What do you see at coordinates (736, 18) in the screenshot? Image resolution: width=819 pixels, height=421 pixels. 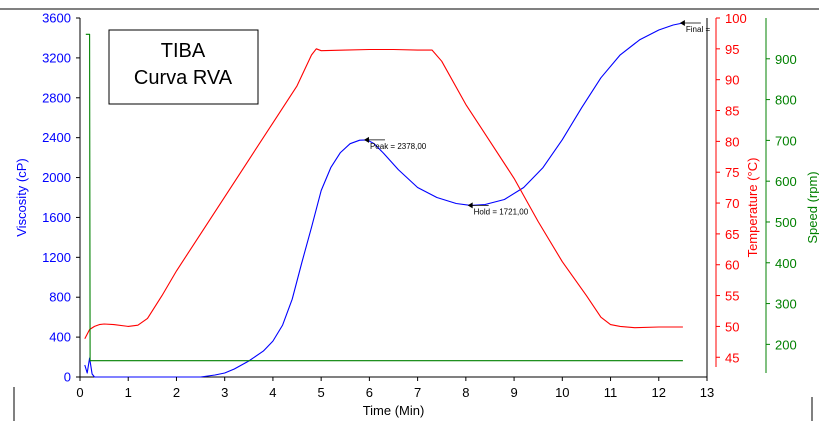 I see `temperature-tick-label: 100` at bounding box center [736, 18].